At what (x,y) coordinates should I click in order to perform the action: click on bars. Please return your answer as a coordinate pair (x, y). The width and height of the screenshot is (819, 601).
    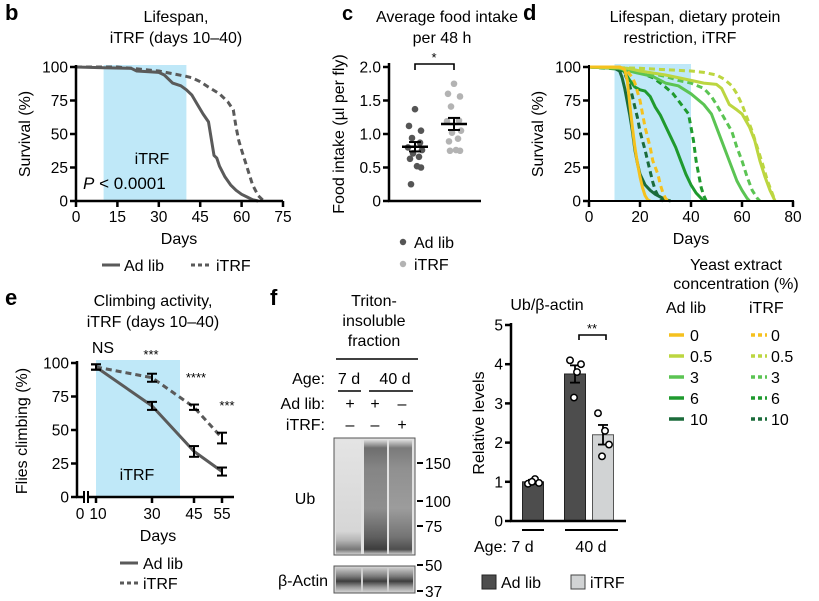
    Looking at the image, I should click on (568, 439).